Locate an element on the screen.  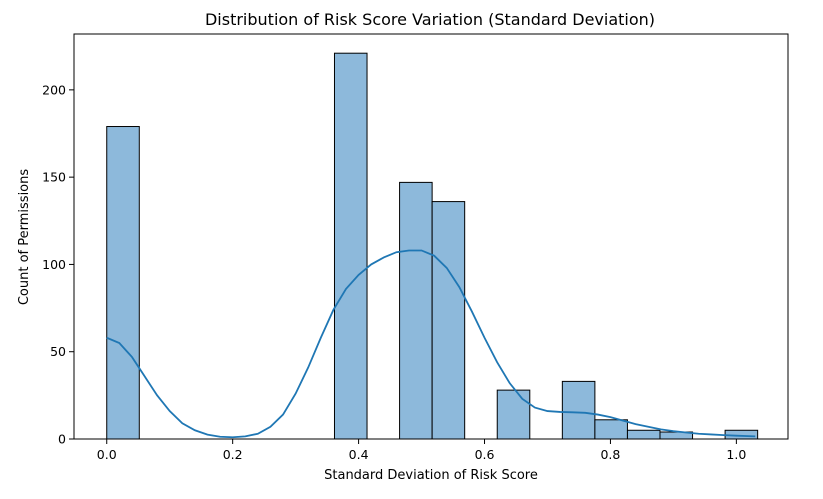
y-axis-label: Count of Permissions is located at coordinates (24, 237).